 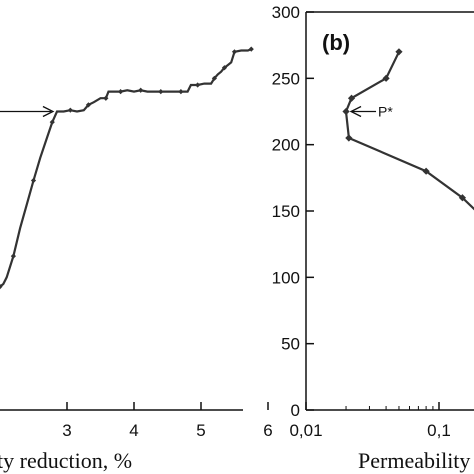 What do you see at coordinates (355, 111) in the screenshot?
I see `panel-b-annotation-arrow-head` at bounding box center [355, 111].